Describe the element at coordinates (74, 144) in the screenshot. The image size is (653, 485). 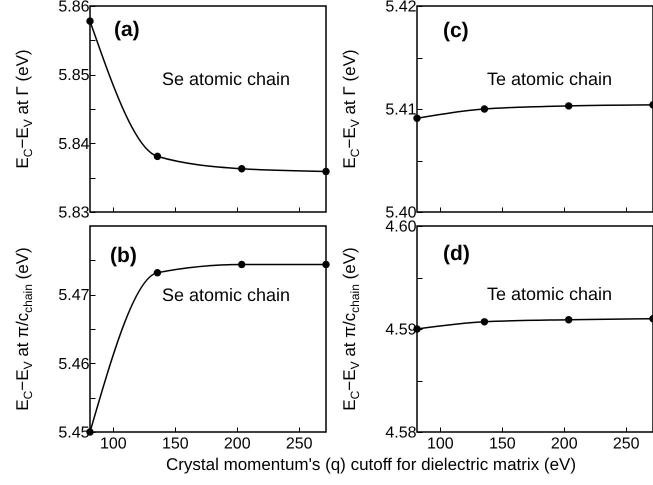
I see `y-tick-label: 5.84` at that location.